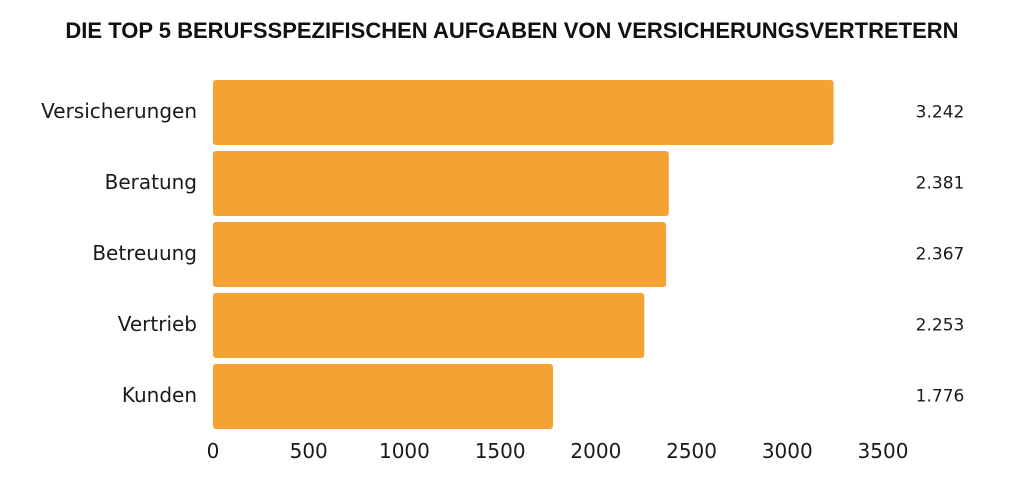 The image size is (1024, 494). I want to click on category-label-betreuung: Betreuung, so click(144, 253).